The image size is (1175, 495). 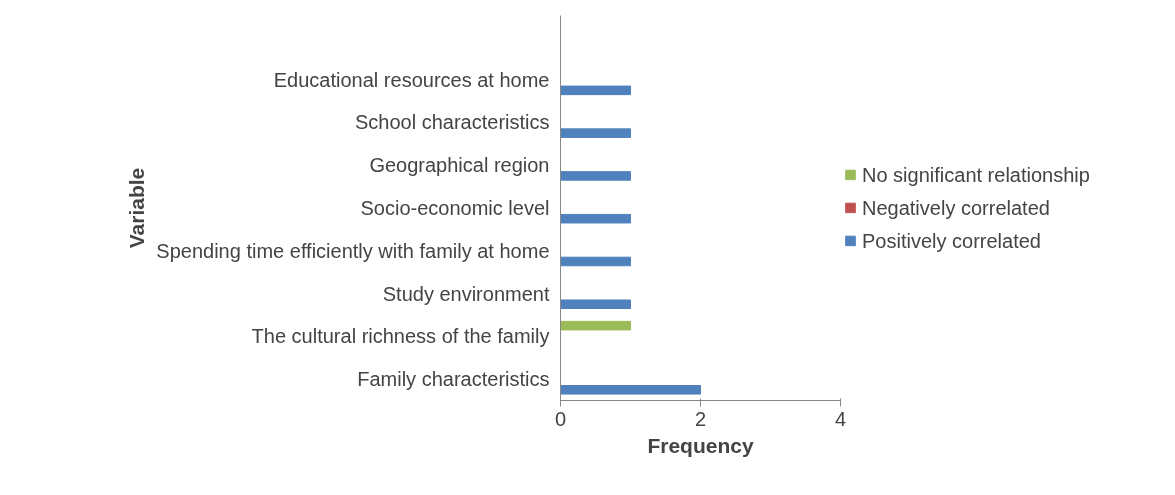 What do you see at coordinates (400, 336) in the screenshot?
I see `y-tick-label: The cultural richness of the family` at bounding box center [400, 336].